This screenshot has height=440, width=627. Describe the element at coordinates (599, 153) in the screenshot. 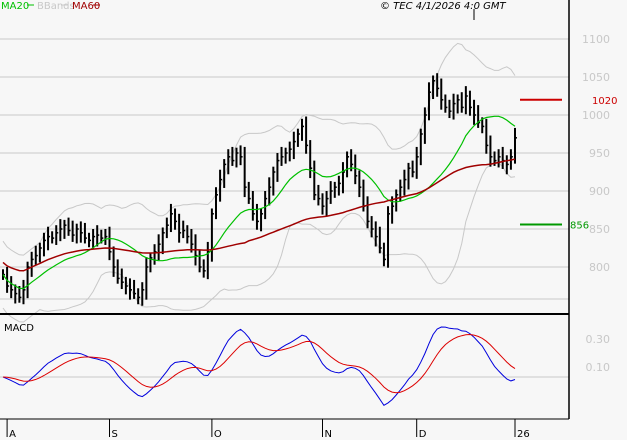

I see `price-tick-label: 950` at that location.